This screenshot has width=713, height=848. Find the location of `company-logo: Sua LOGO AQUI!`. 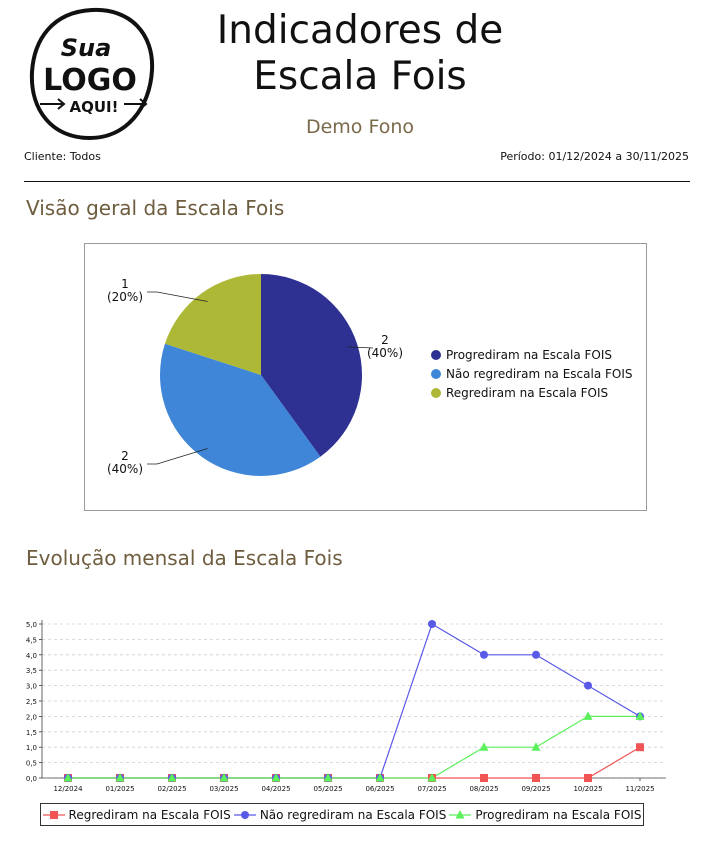

company-logo: Sua LOGO AQUI! is located at coordinates (92, 74).